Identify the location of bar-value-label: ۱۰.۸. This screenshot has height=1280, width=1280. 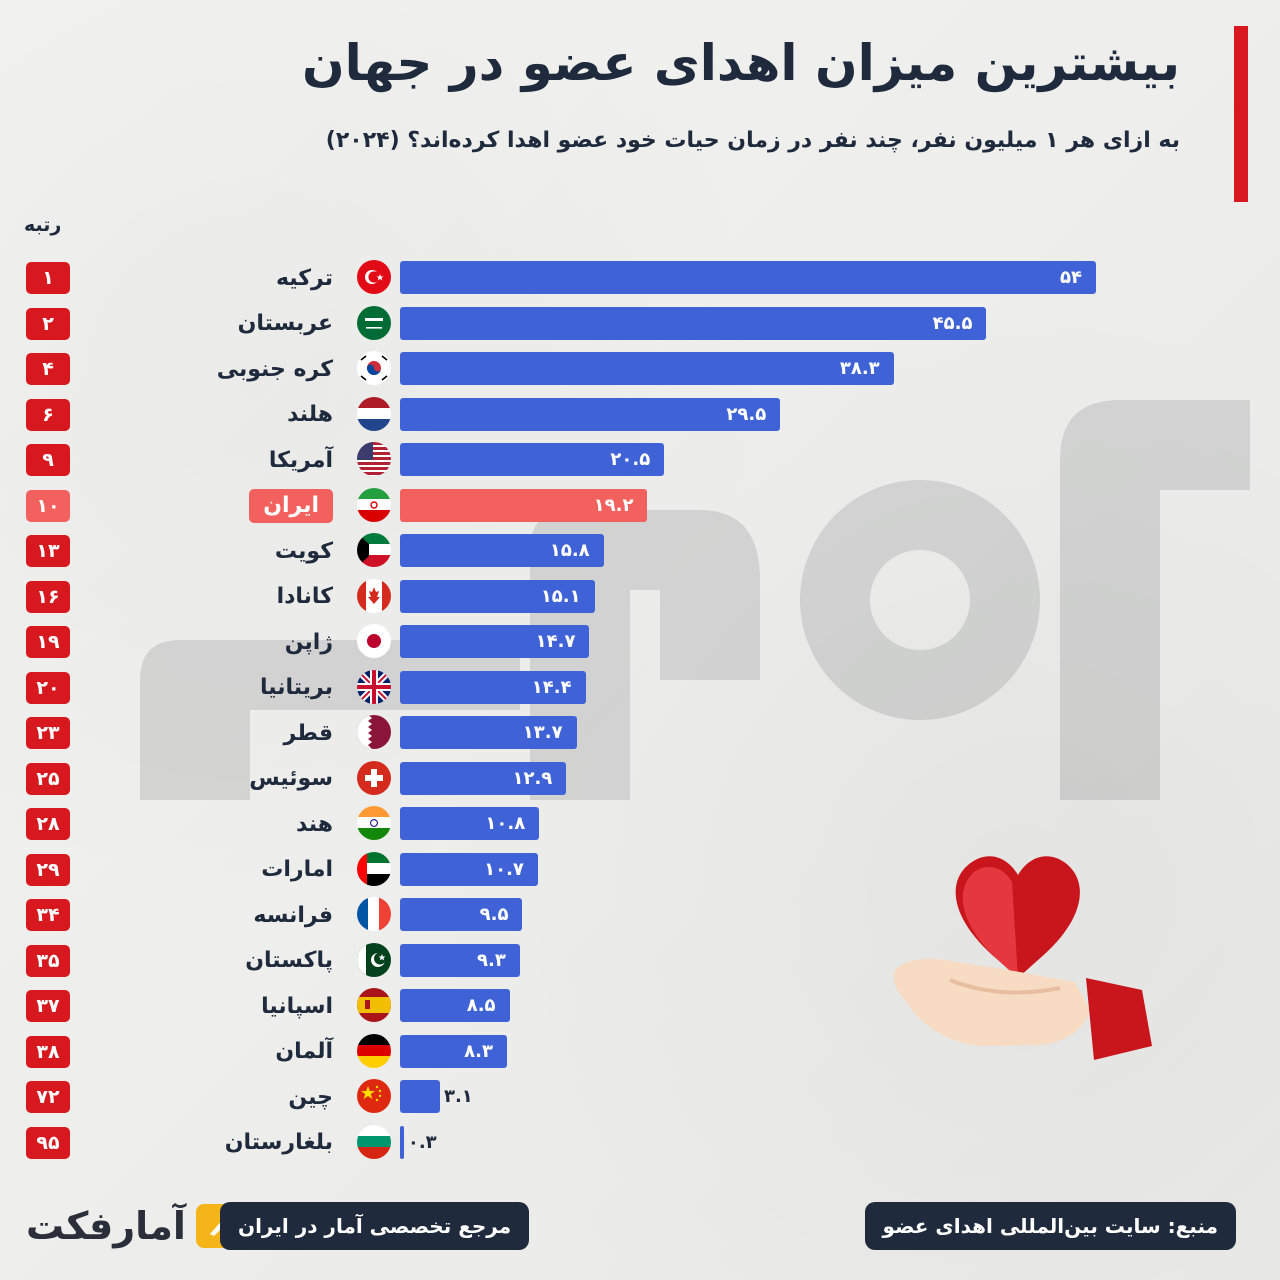
(505, 823).